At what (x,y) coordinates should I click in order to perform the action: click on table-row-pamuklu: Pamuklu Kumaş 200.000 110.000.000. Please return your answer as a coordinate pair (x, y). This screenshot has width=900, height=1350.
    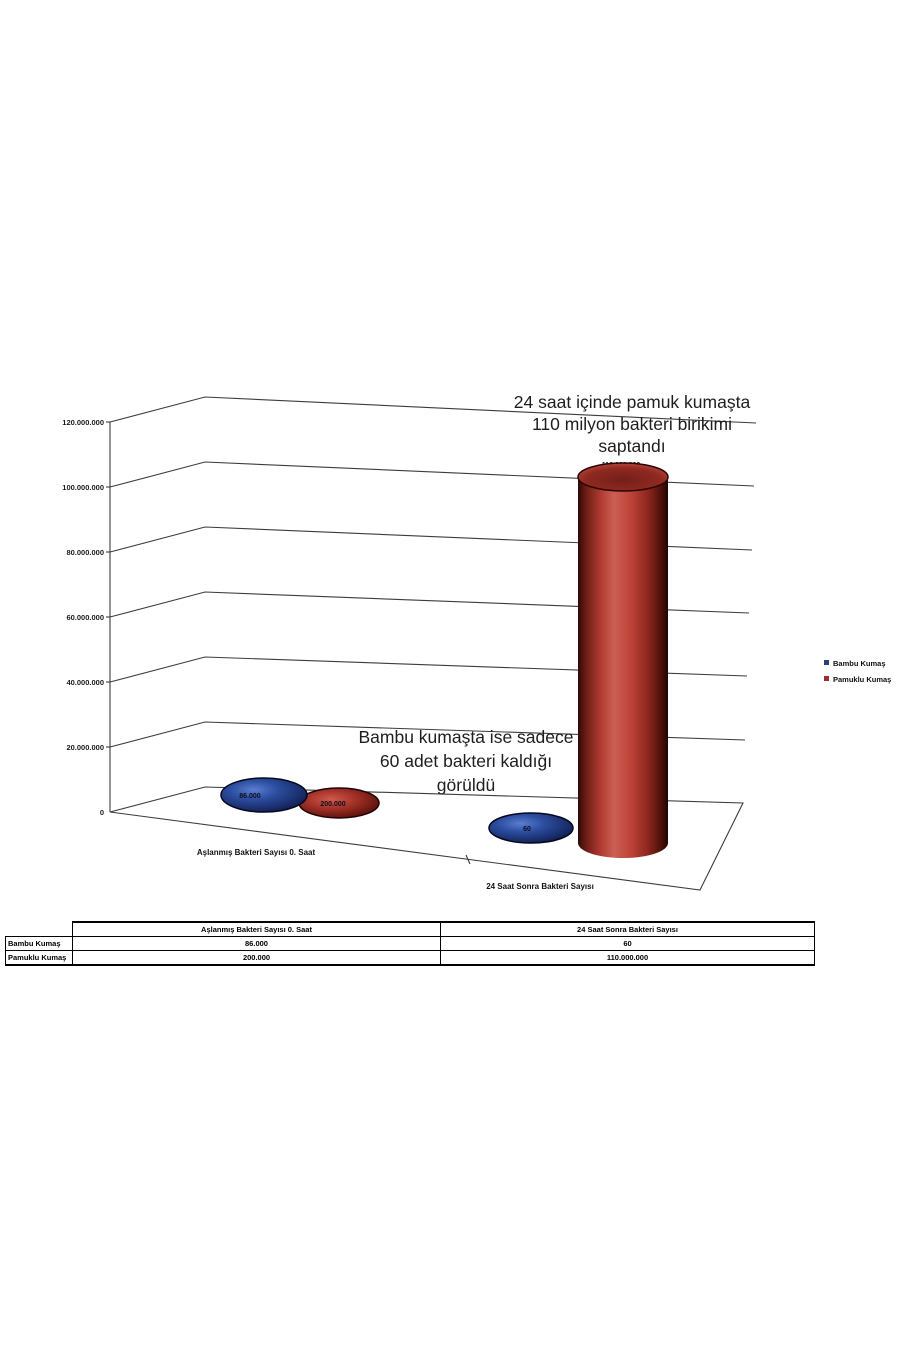
    Looking at the image, I should click on (410, 958).